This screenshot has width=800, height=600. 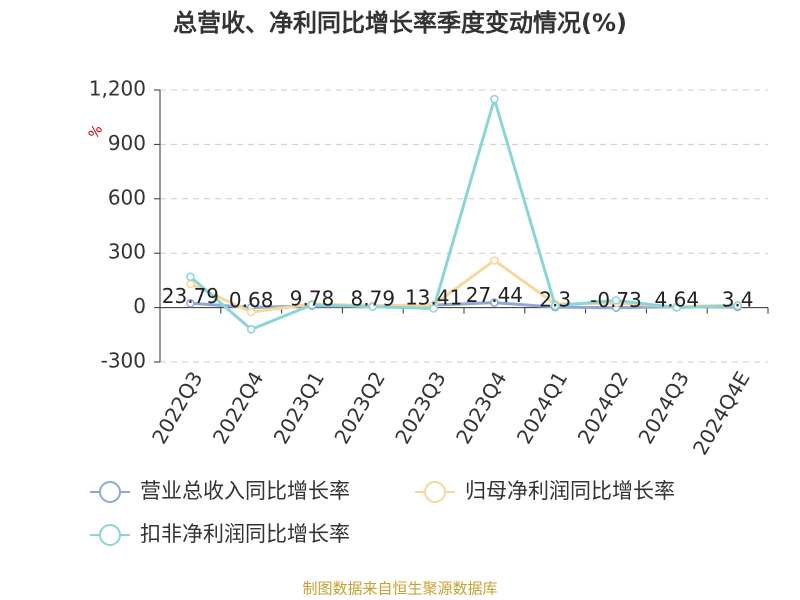 I want to click on footer: 制图数据来自恒生聚源数据库, so click(x=399, y=589).